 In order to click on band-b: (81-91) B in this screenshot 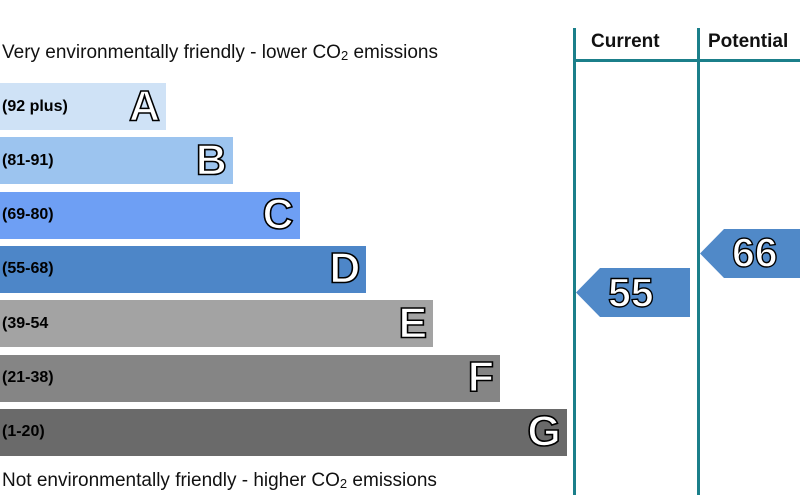, I will do `click(116, 160)`.